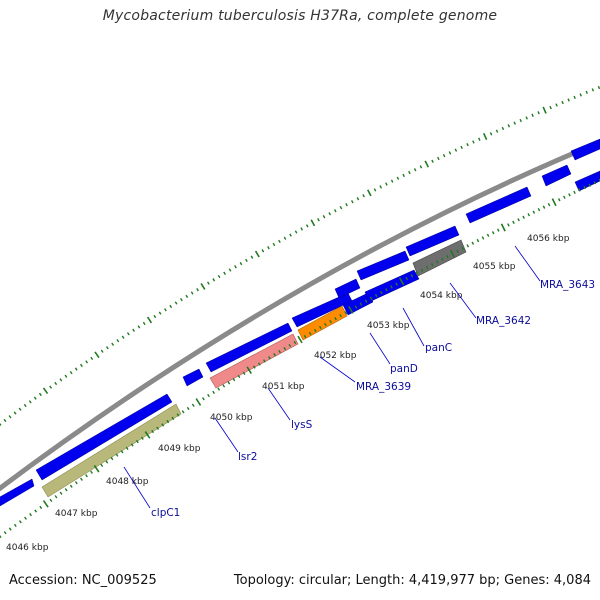  Describe the element at coordinates (494, 267) in the screenshot. I see `ruler-label: 4055 kbp` at that location.